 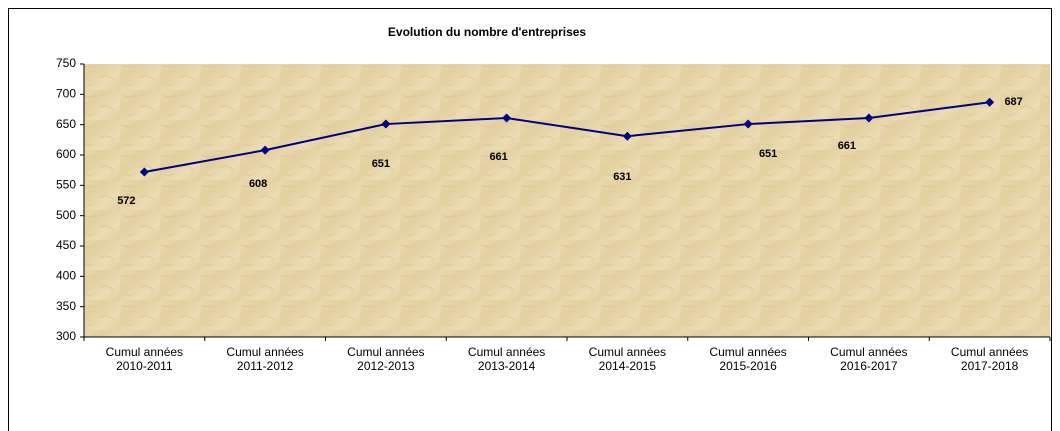 What do you see at coordinates (66, 215) in the screenshot?
I see `y-tick-label: 500` at bounding box center [66, 215].